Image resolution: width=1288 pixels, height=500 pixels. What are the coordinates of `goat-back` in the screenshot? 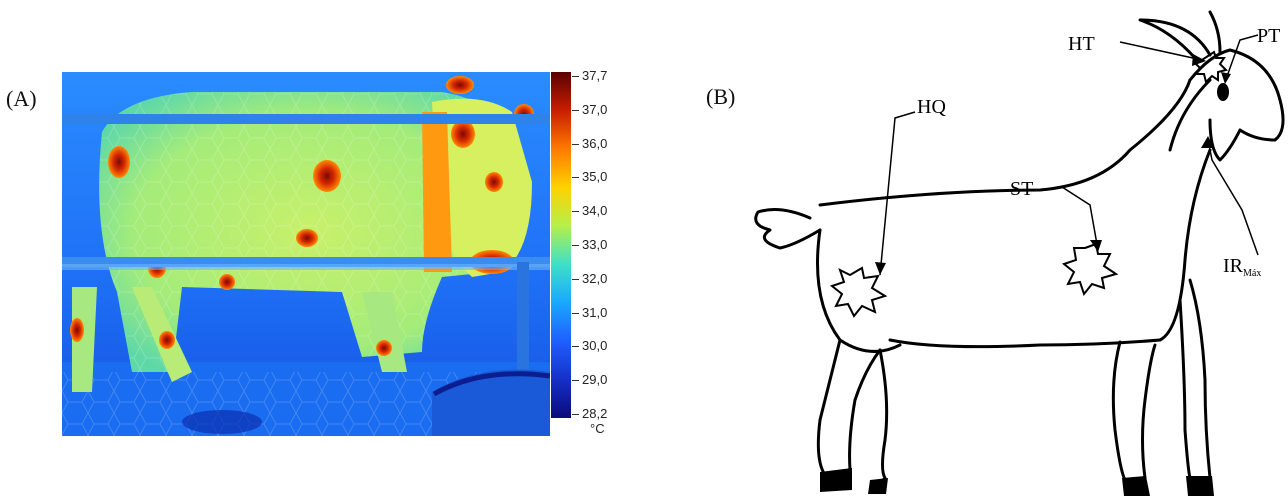 It's located at (1005, 142).